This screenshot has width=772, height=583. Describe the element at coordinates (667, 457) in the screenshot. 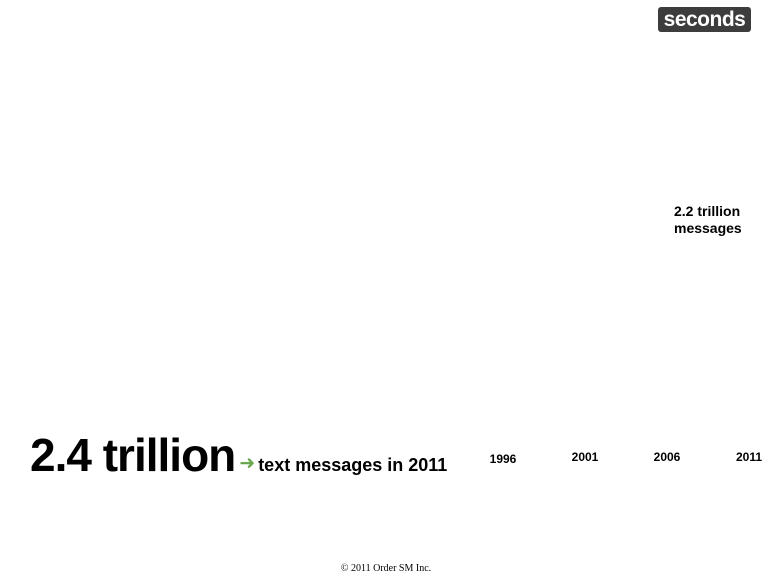

I see `x-tick-label-2006: 2006` at that location.